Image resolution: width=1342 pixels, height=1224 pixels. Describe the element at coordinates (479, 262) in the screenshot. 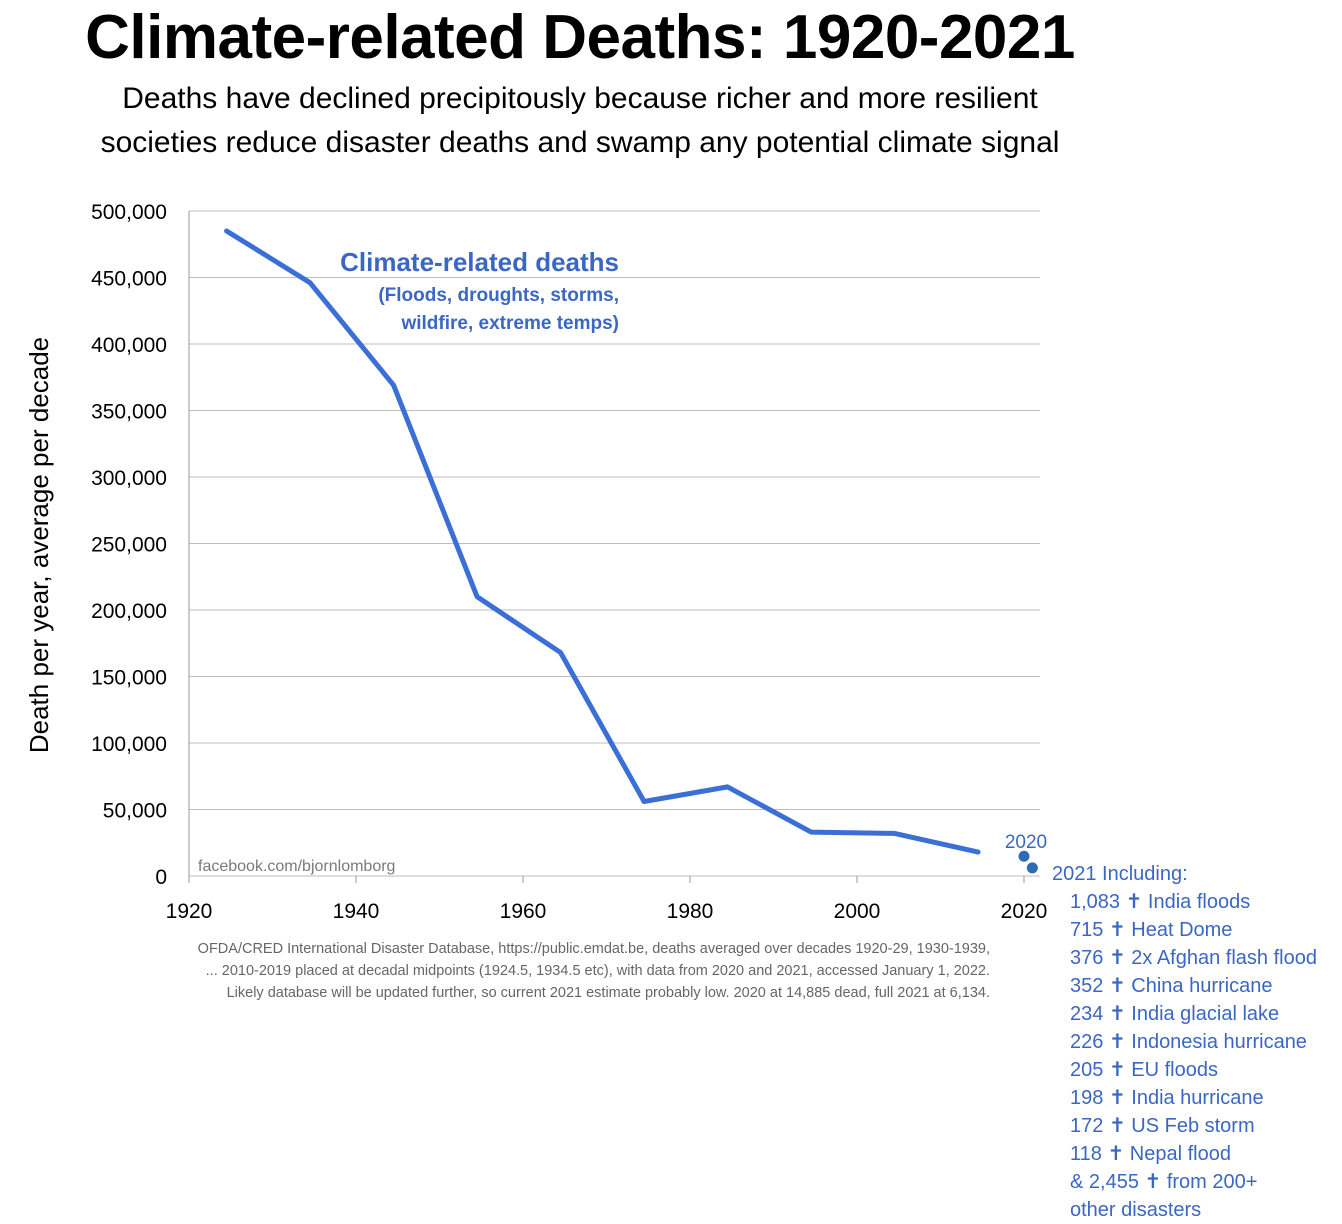

I see `series-label: Climate-related deaths` at that location.